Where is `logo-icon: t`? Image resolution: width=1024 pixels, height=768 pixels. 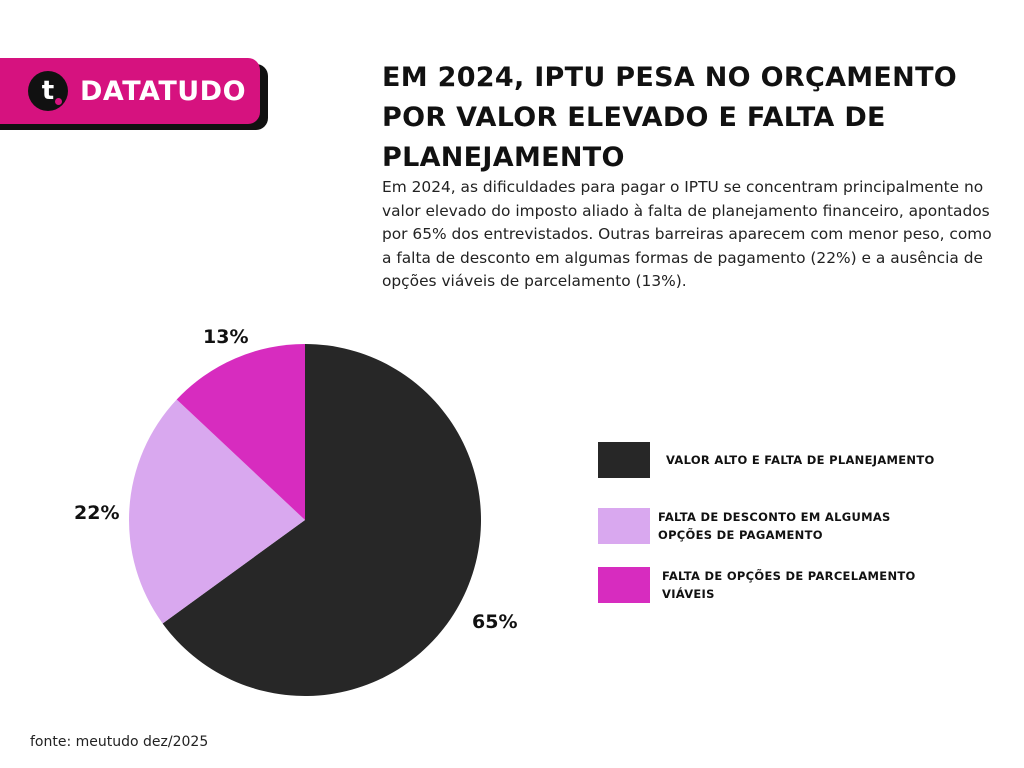
logo-icon: t is located at coordinates (48, 91).